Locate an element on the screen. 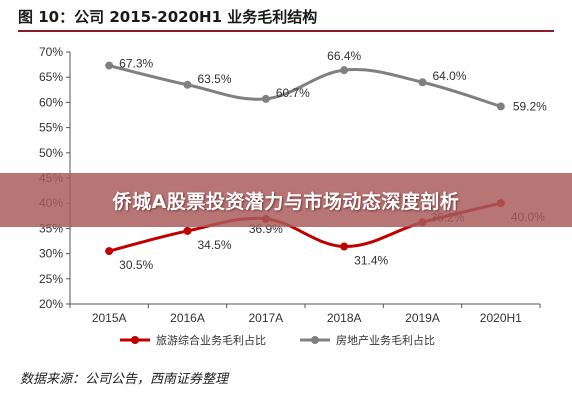 Image resolution: width=572 pixels, height=400 pixels. title-rule is located at coordinates (286, 31).